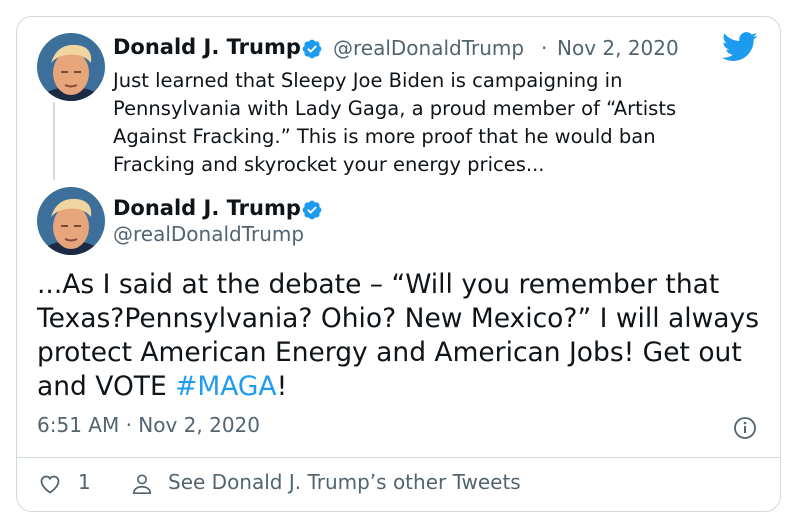 The image size is (799, 531). What do you see at coordinates (344, 482) in the screenshot?
I see `see-other-tweets-link: See Donald J. Trump’s other Tweets` at bounding box center [344, 482].